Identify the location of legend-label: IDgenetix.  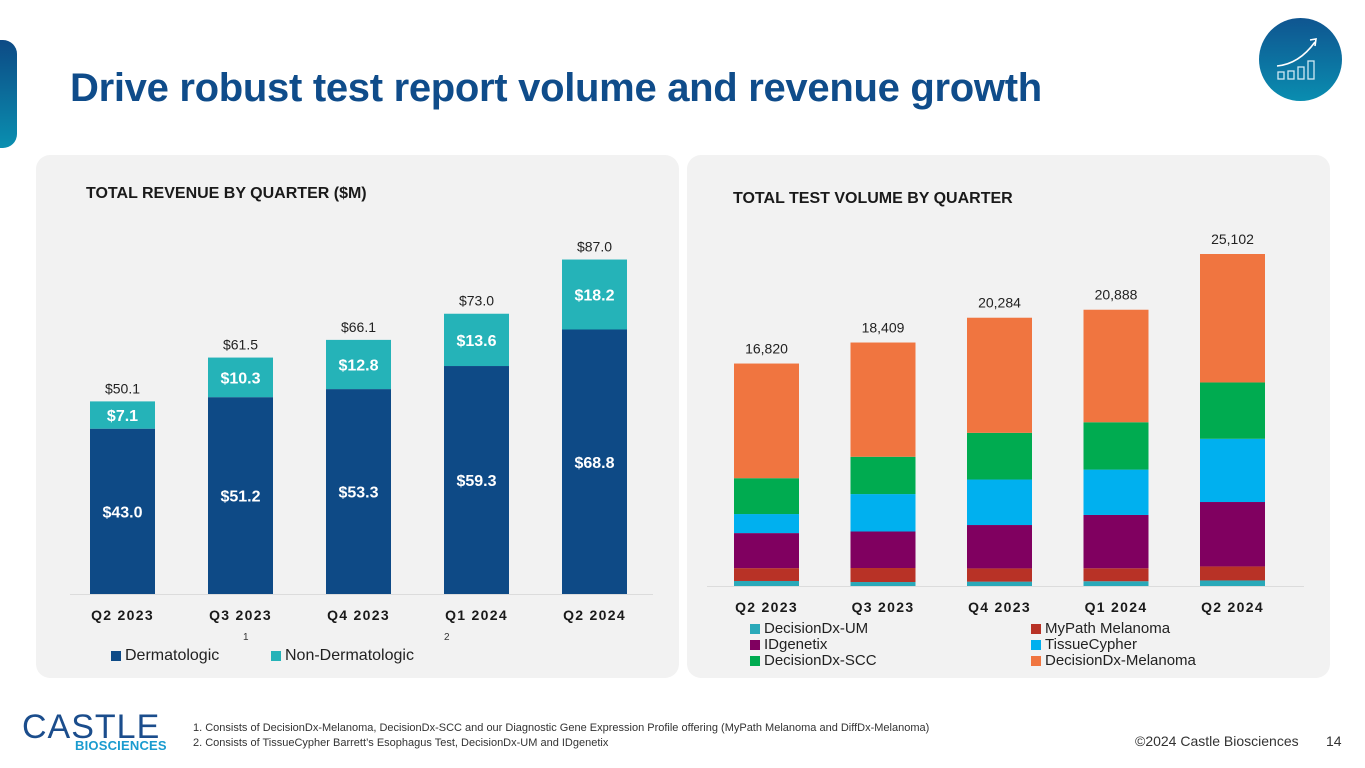
(796, 644).